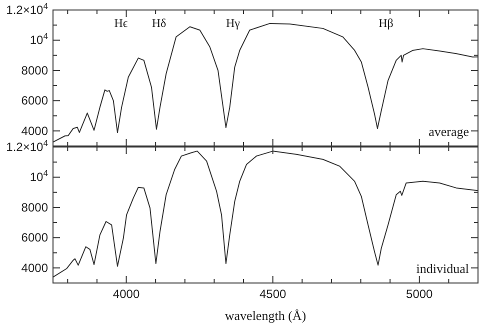  Describe the element at coordinates (126, 294) in the screenshot. I see `x-tick-label: 4000` at that location.